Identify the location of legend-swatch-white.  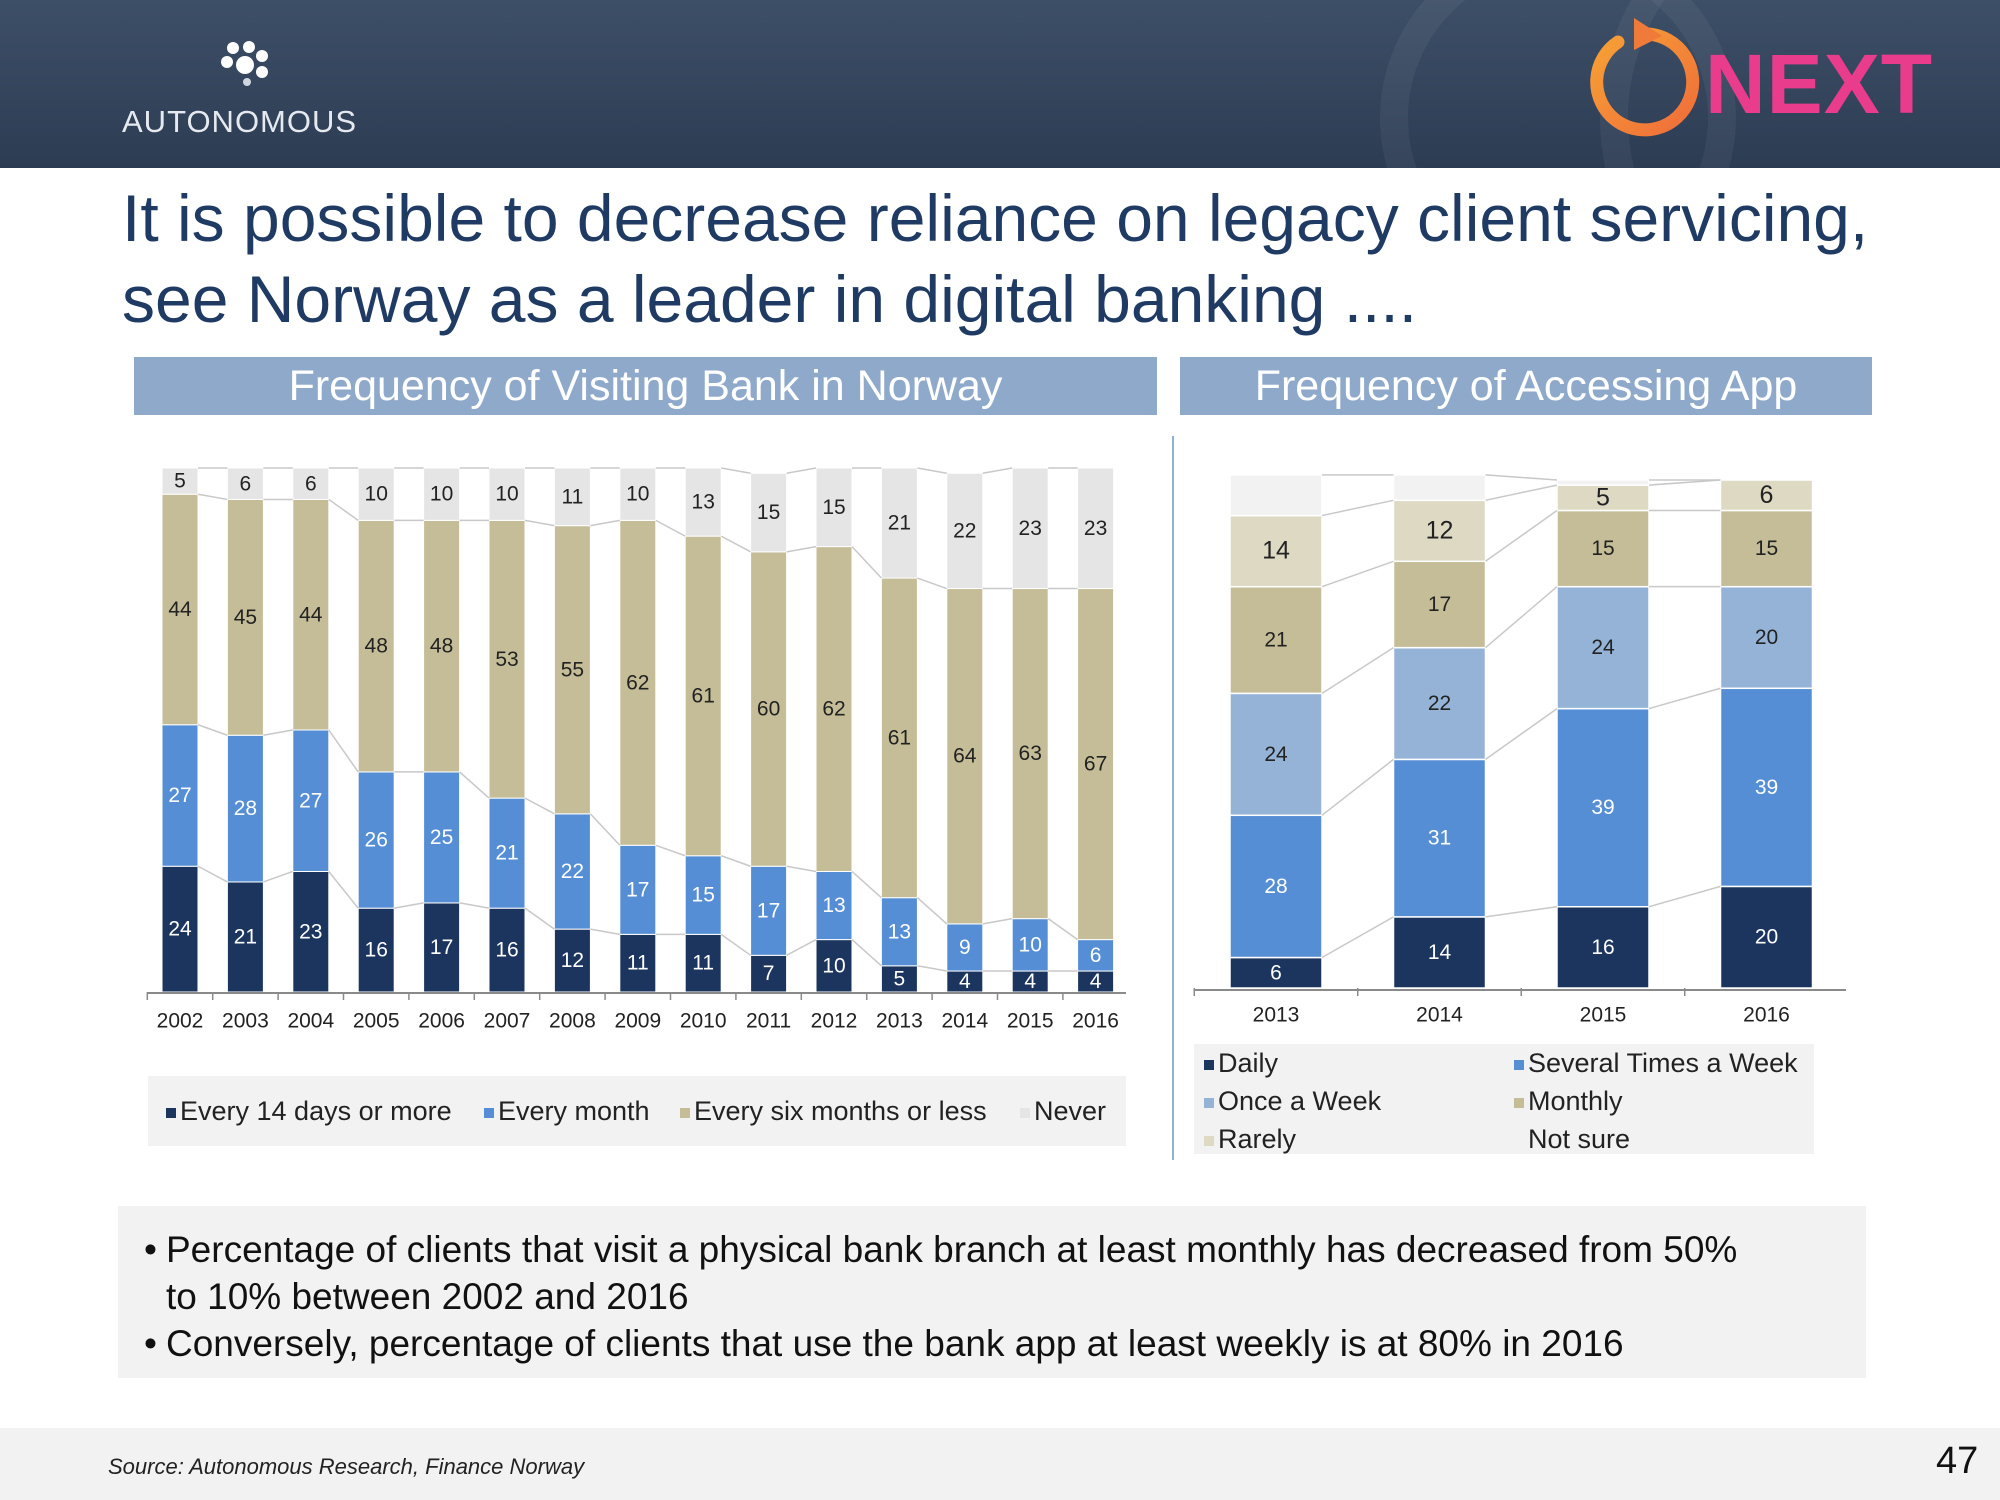
(1519, 1140).